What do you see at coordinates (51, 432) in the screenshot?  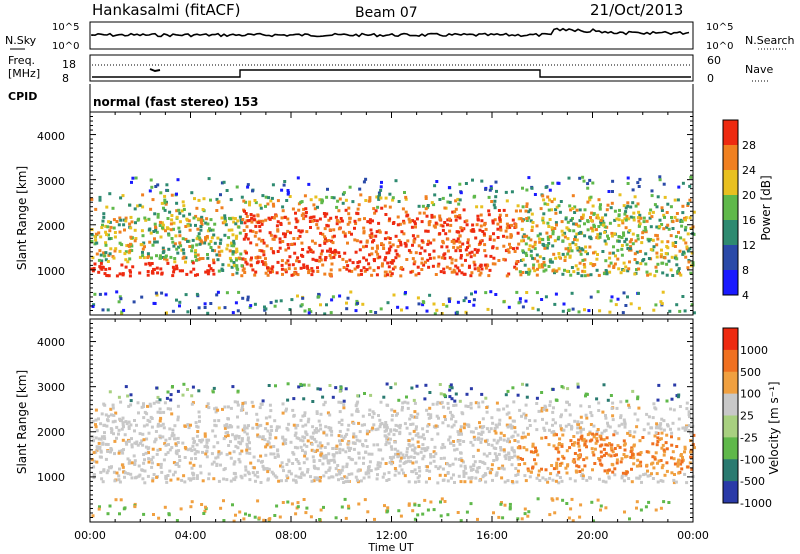 I see `vel-ytick-2000: 2000` at bounding box center [51, 432].